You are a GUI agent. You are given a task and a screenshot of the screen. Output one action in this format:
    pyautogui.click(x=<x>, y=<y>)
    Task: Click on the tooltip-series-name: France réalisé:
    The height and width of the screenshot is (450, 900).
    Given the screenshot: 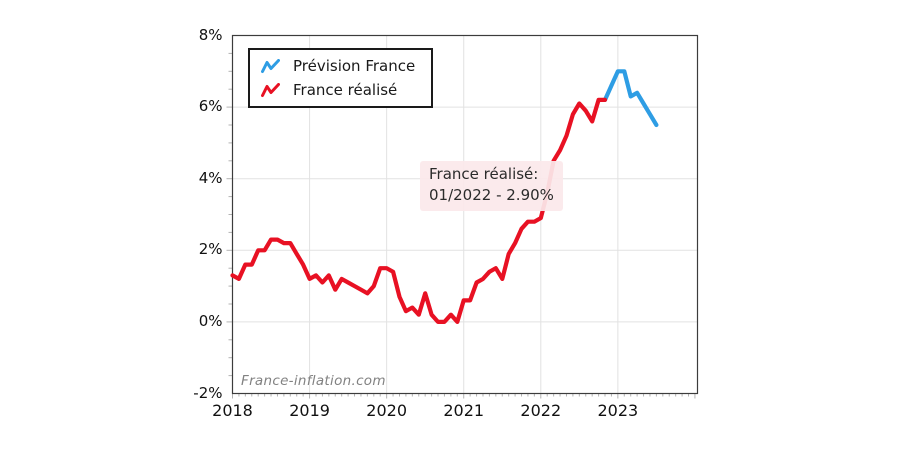 What is the action you would take?
    pyautogui.click(x=484, y=174)
    